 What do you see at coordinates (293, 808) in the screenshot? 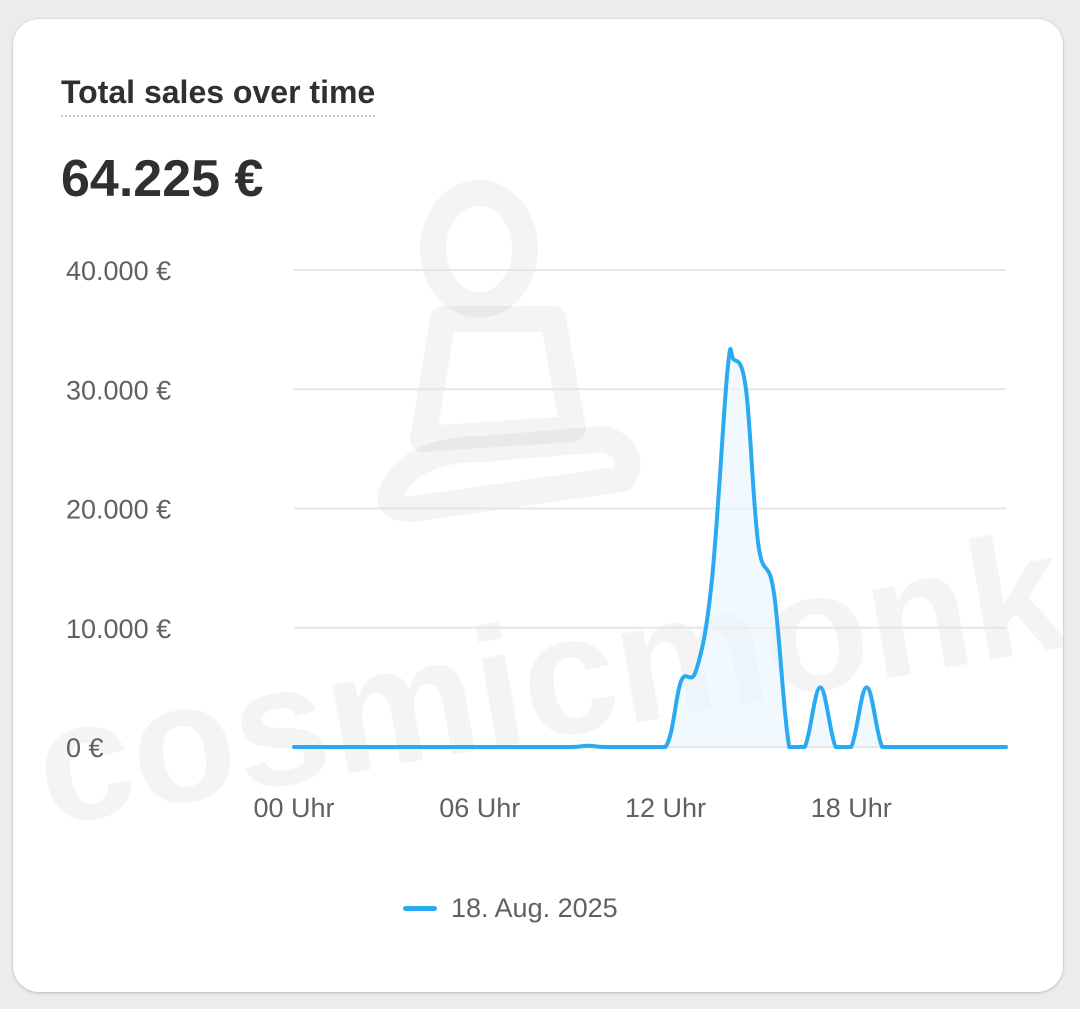
I see `x-tick-label: 00 Uhr` at bounding box center [293, 808].